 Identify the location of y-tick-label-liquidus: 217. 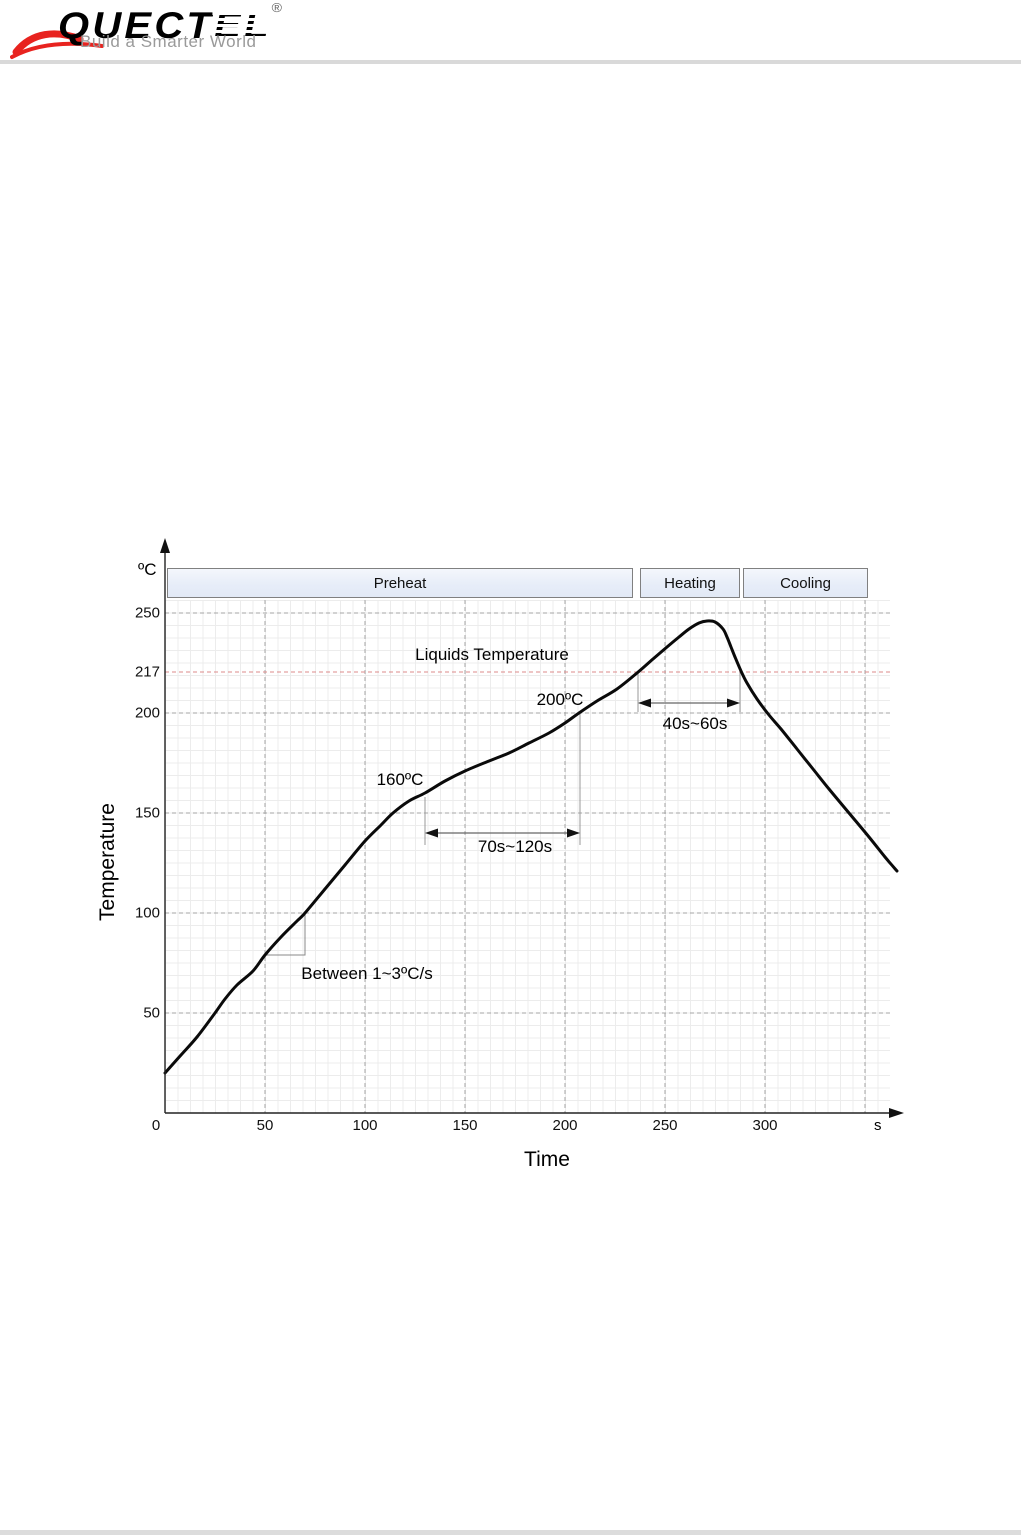
(147, 672).